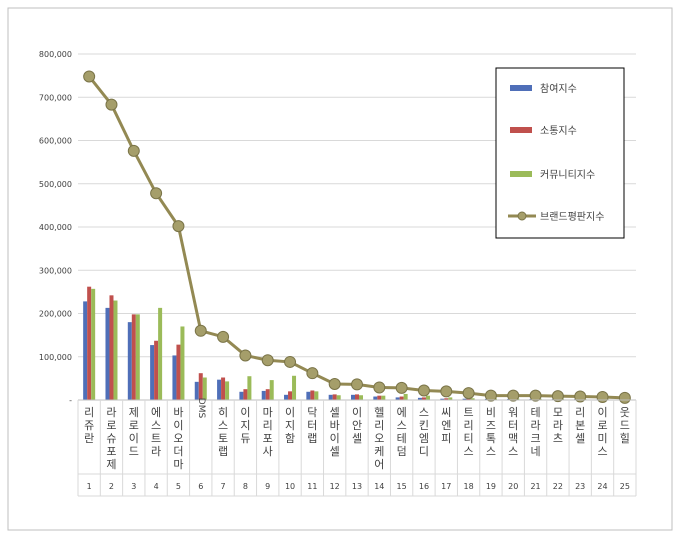 The width and height of the screenshot is (680, 542). I want to click on y-tick-label: 400,000, so click(55, 227).